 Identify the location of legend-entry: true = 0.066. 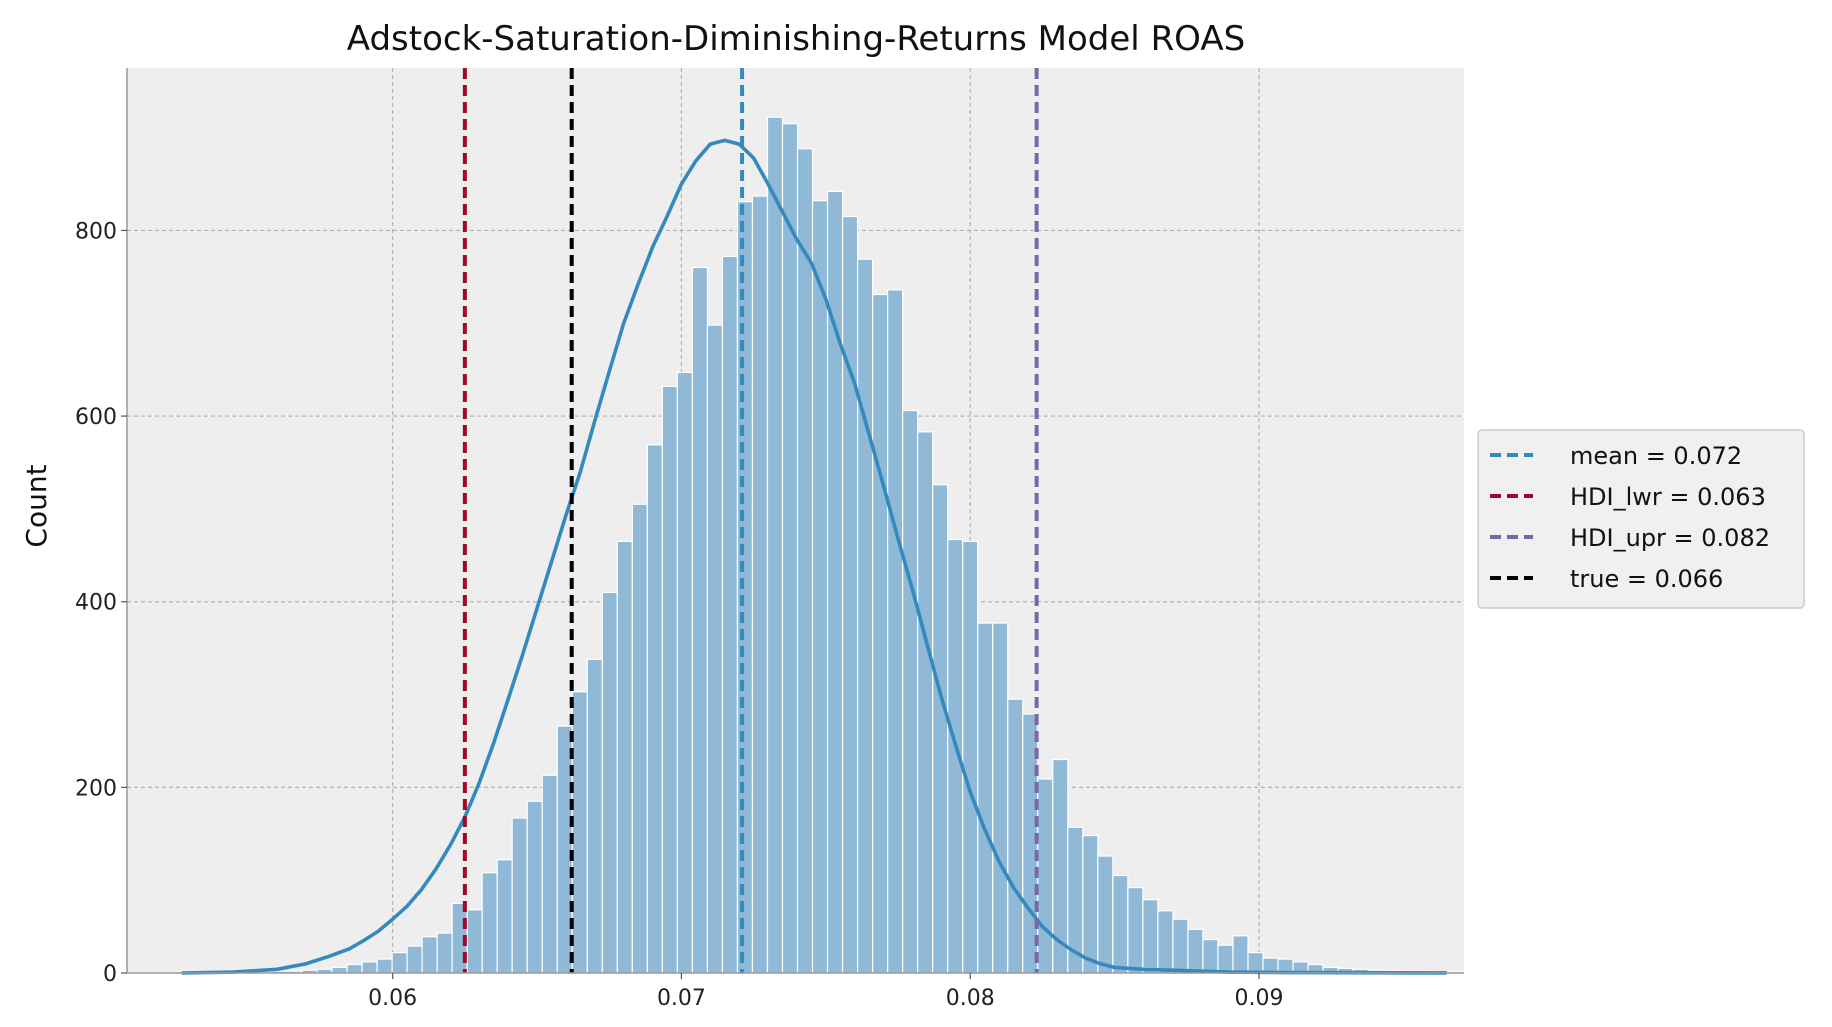
(1646, 579).